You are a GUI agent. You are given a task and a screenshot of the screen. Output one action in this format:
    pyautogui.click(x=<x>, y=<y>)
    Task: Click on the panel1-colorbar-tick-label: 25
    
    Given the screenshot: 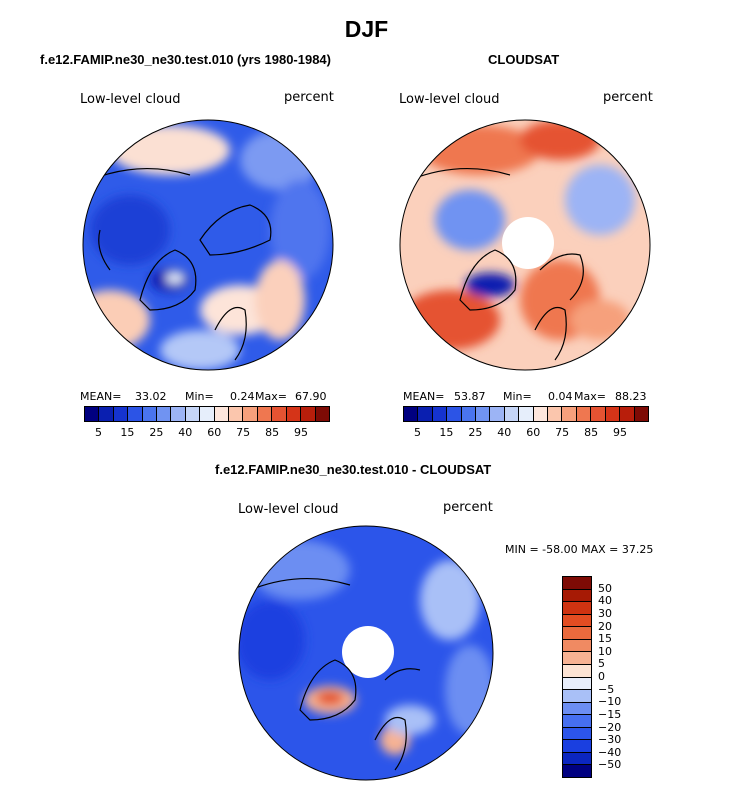 What is the action you would take?
    pyautogui.click(x=156, y=432)
    